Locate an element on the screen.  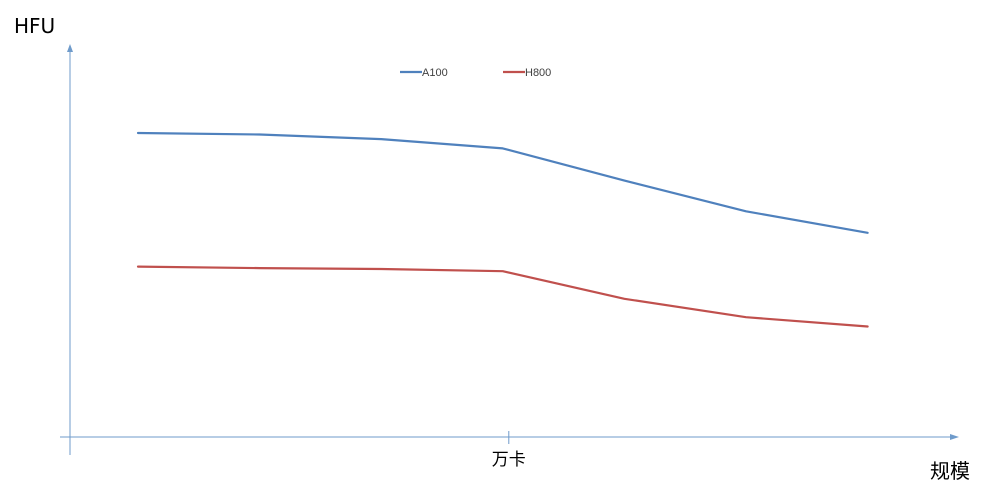
y-axis-arrow is located at coordinates (70, 48).